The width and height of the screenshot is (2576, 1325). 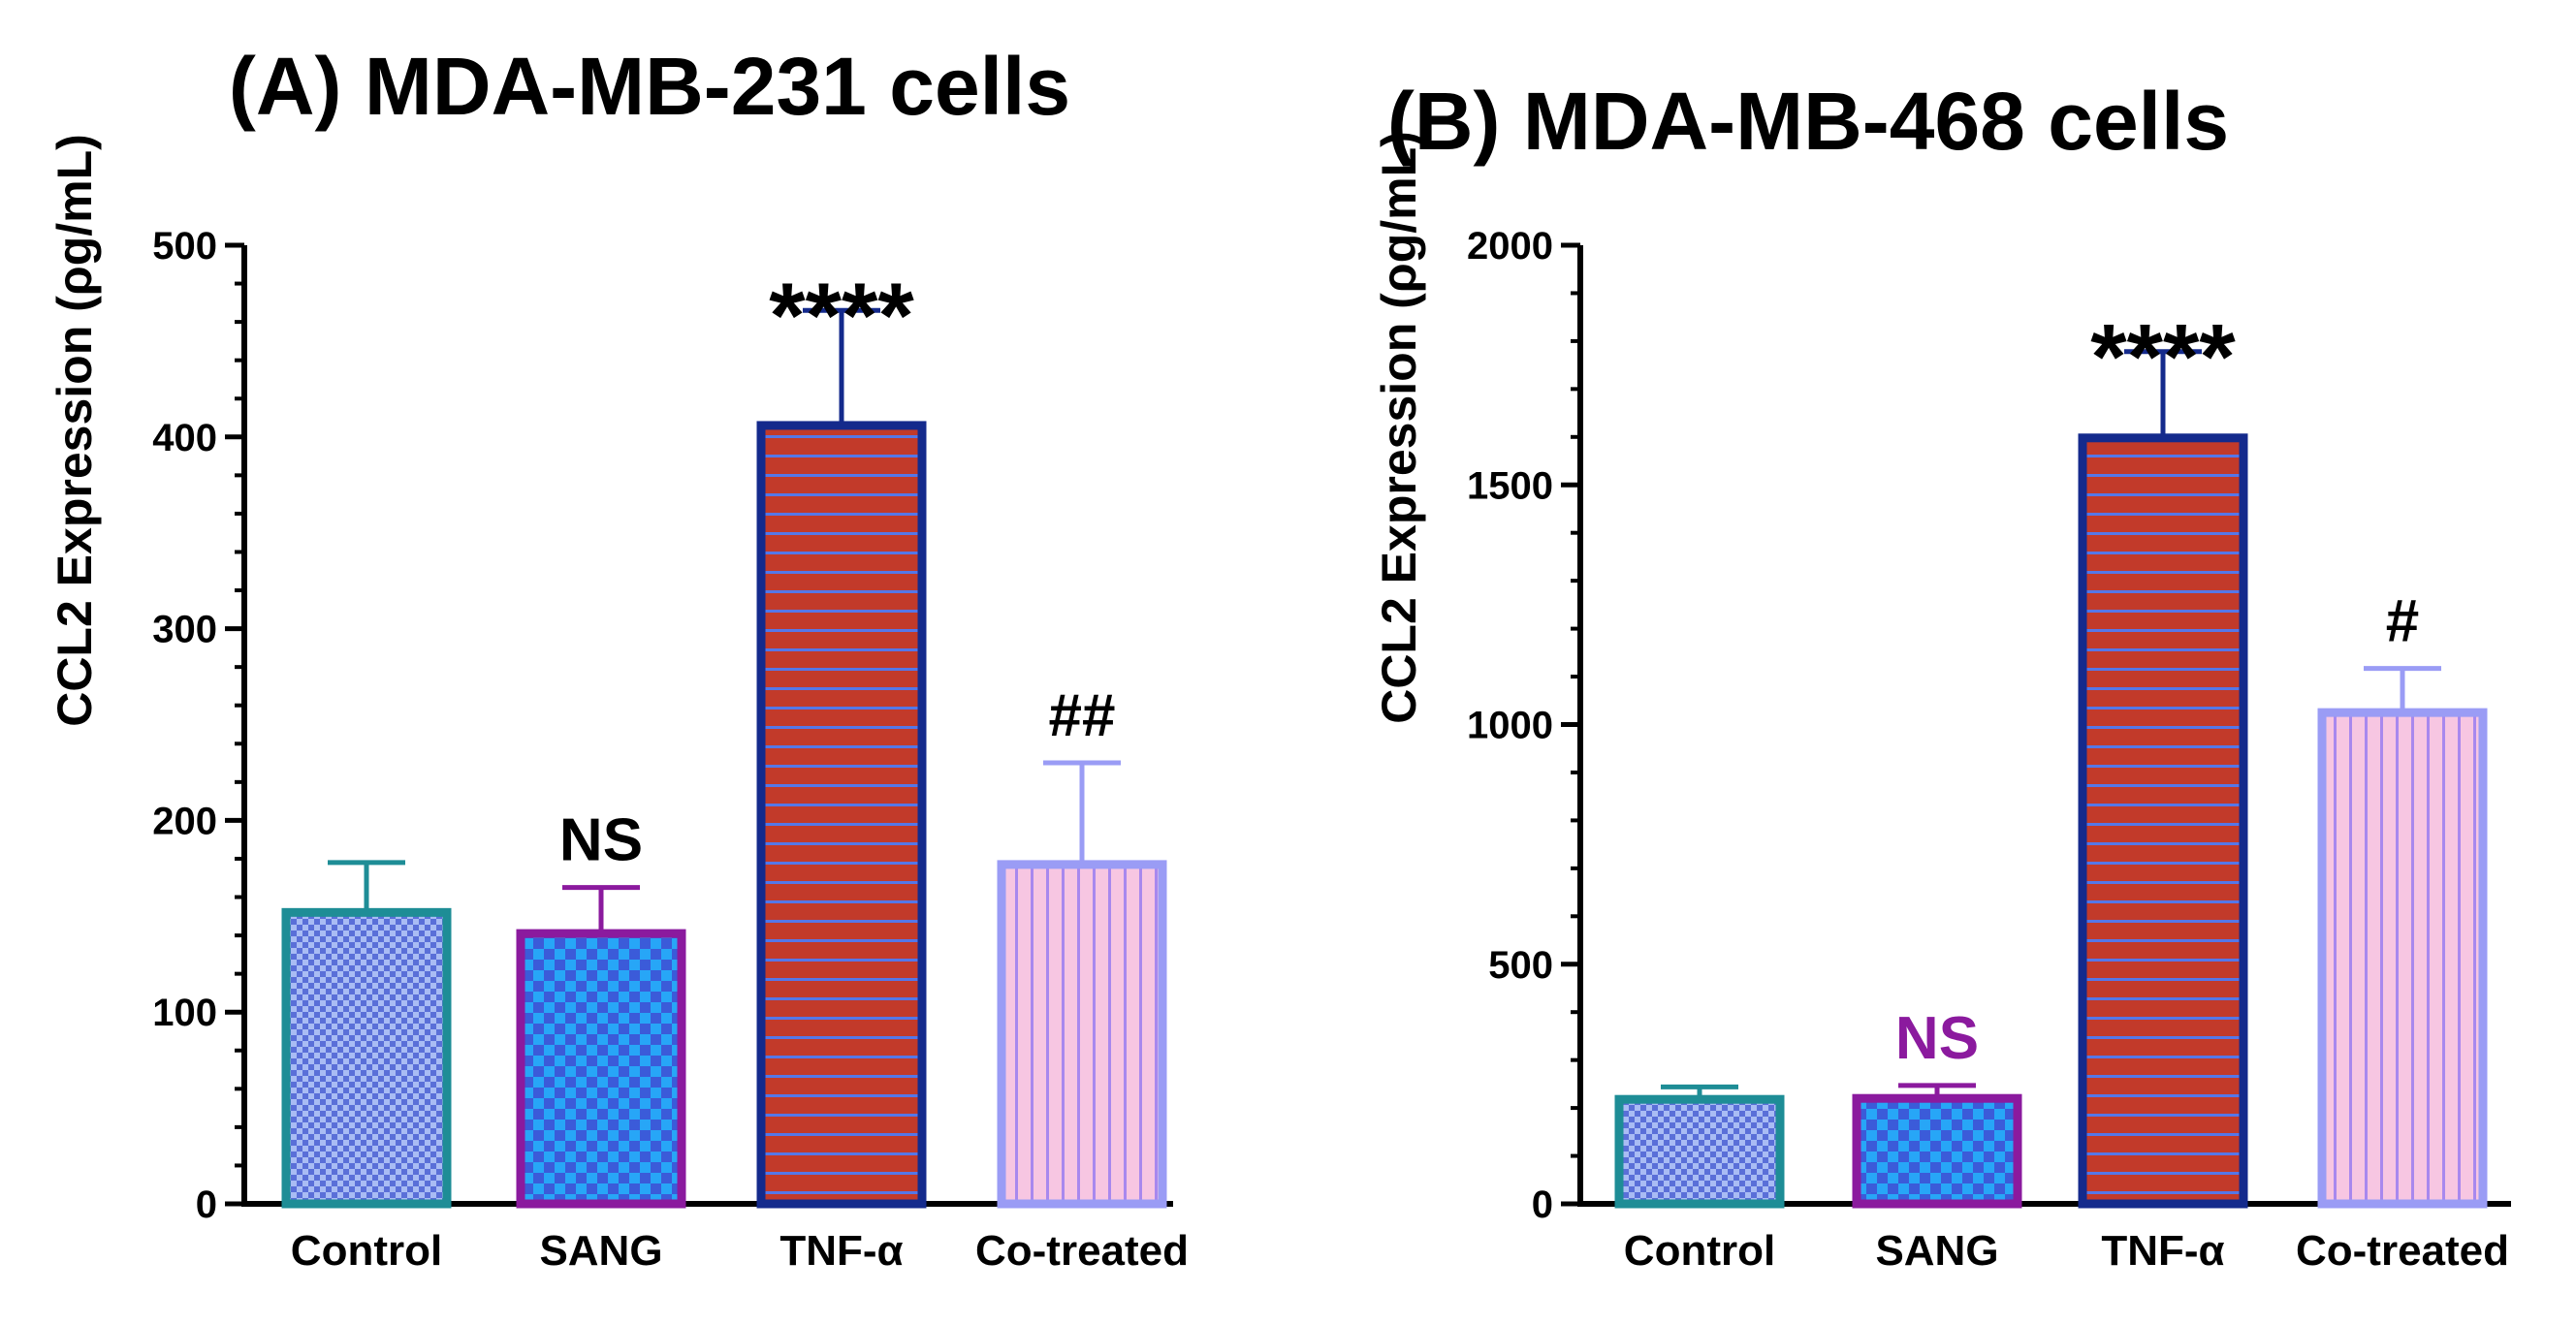 I want to click on panel-b-tick-label: 0, so click(x=1543, y=1204).